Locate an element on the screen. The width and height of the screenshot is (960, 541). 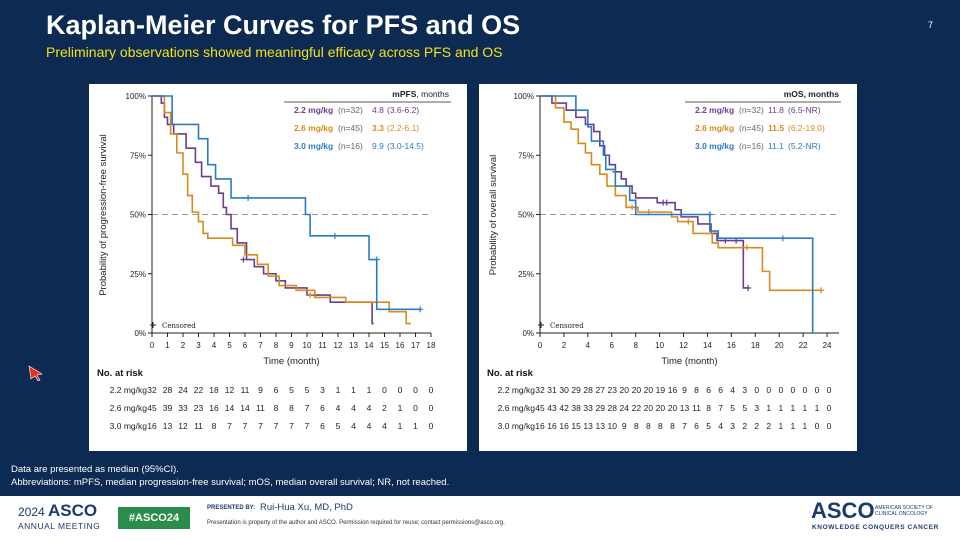
risk-count: 42 is located at coordinates (564, 408).